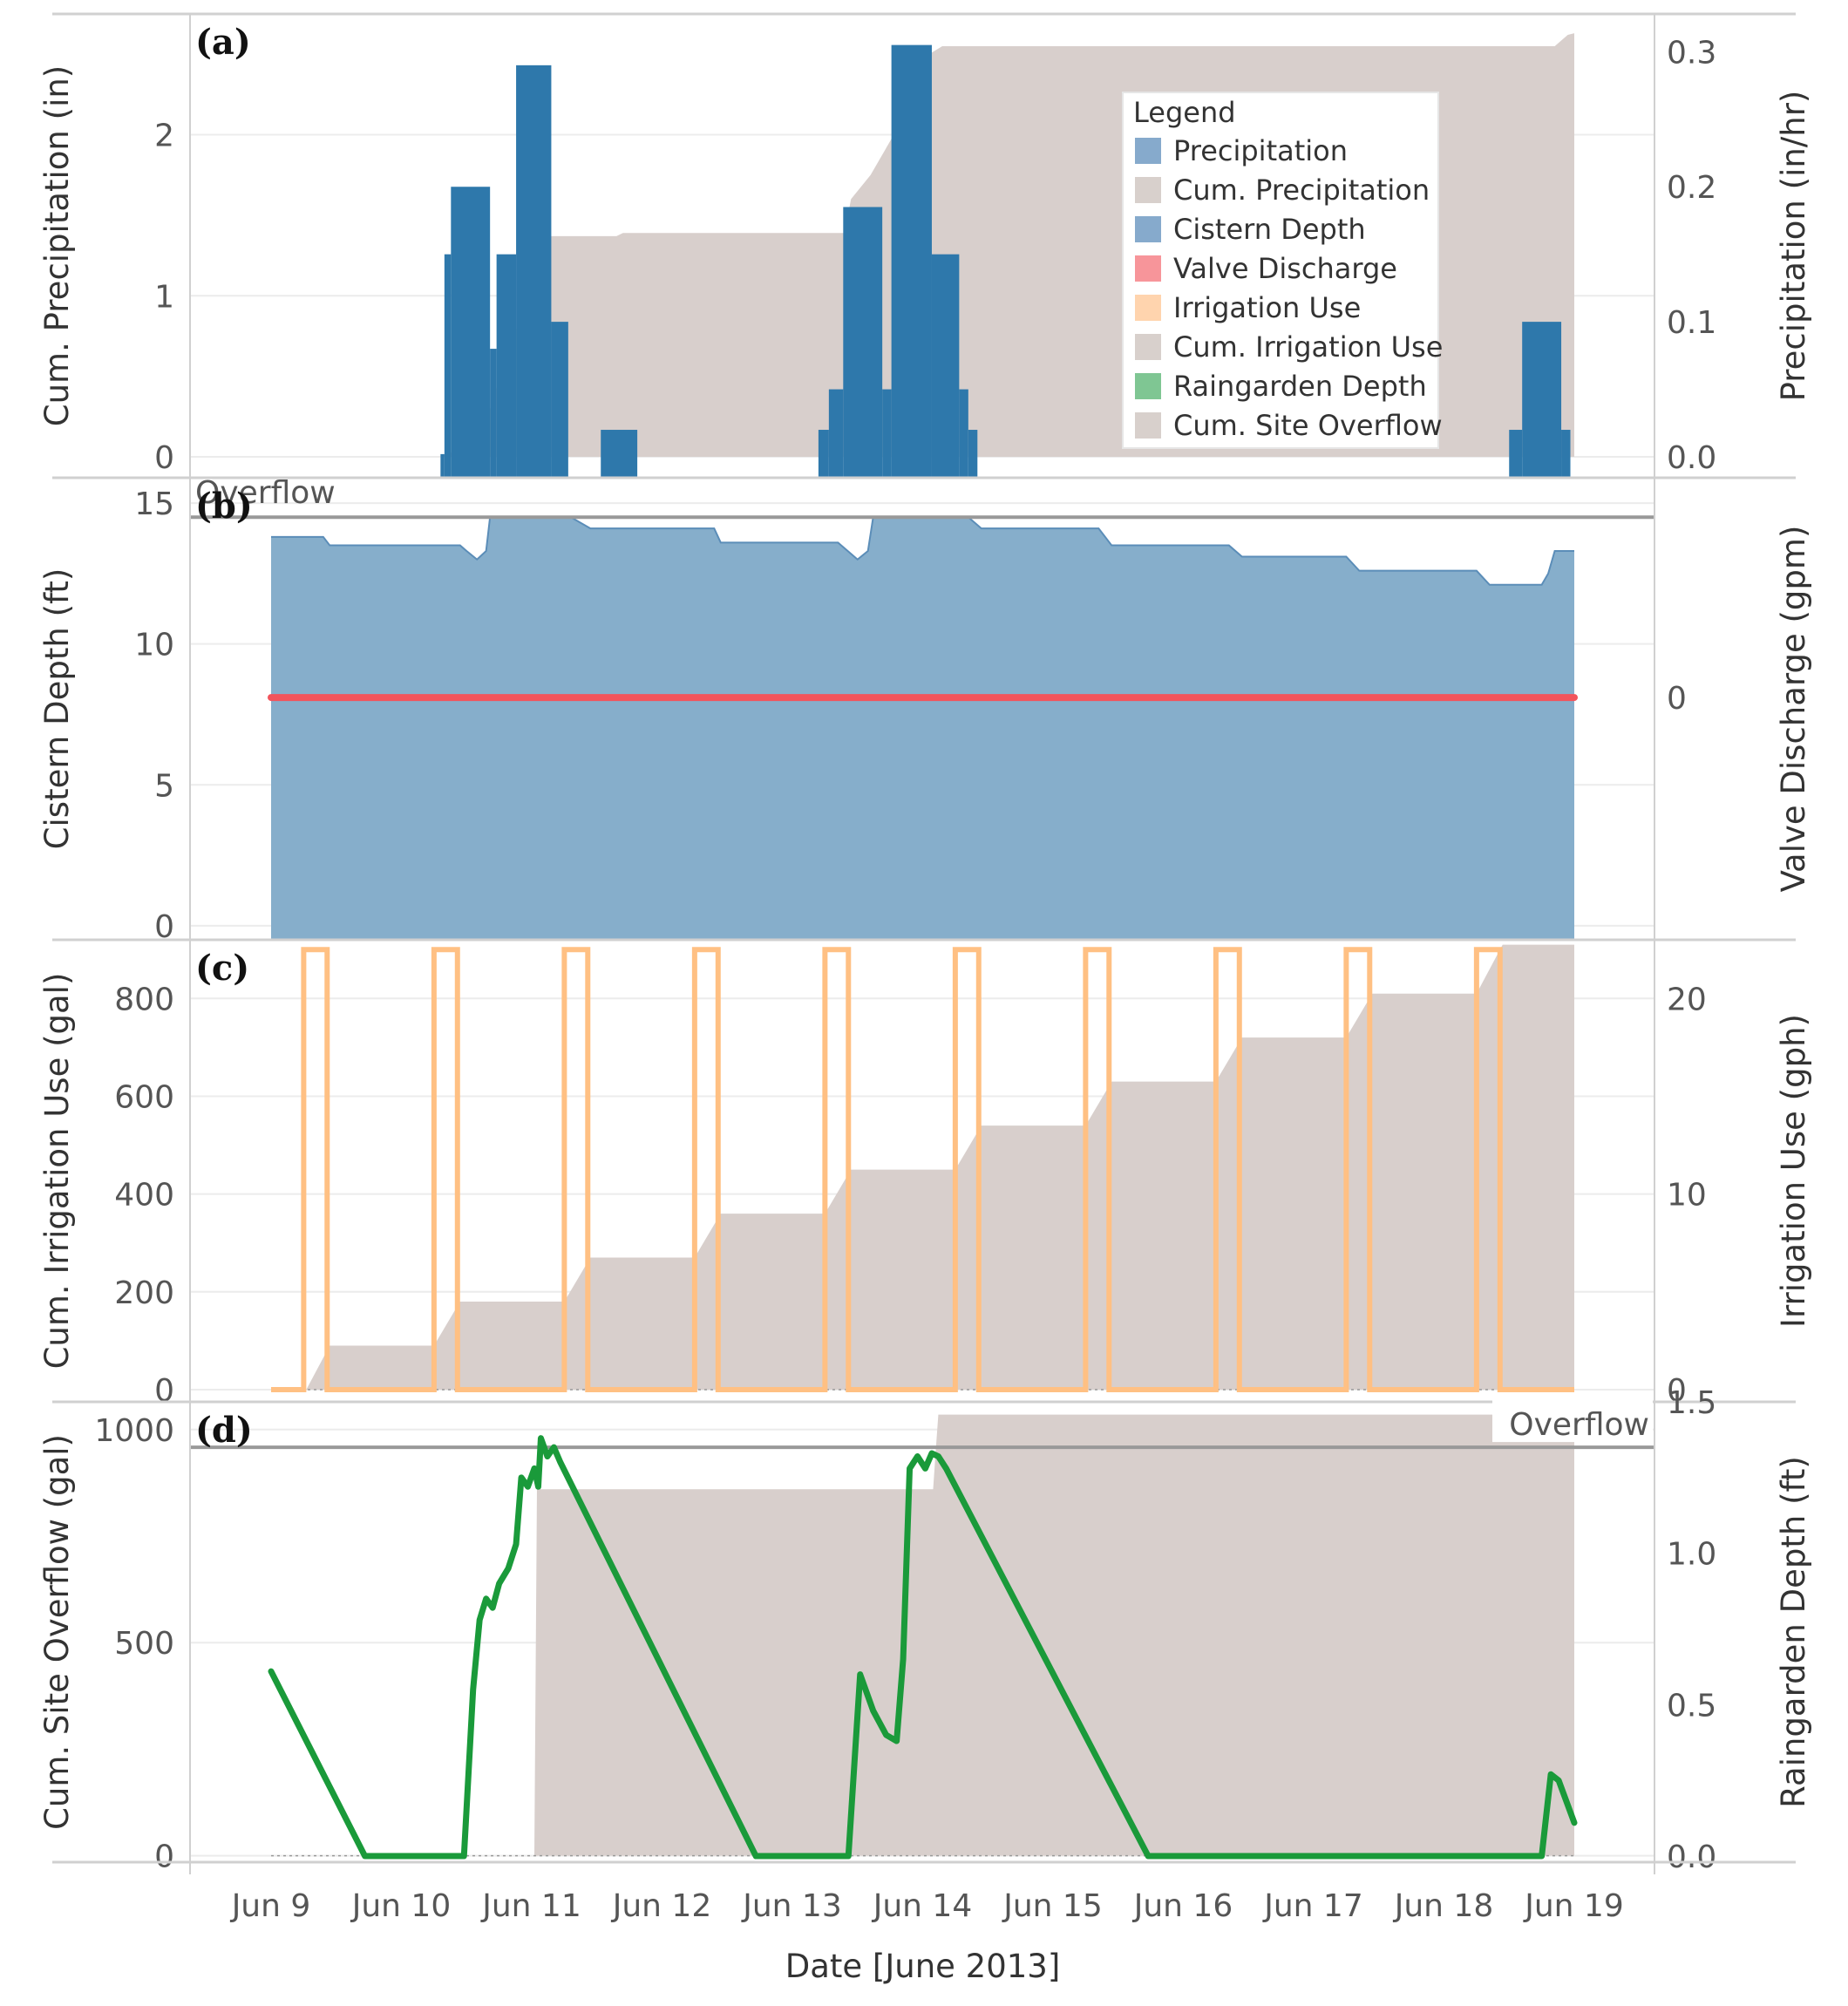  What do you see at coordinates (1573, 1906) in the screenshot?
I see `x-tick-label: Jun 19` at bounding box center [1573, 1906].